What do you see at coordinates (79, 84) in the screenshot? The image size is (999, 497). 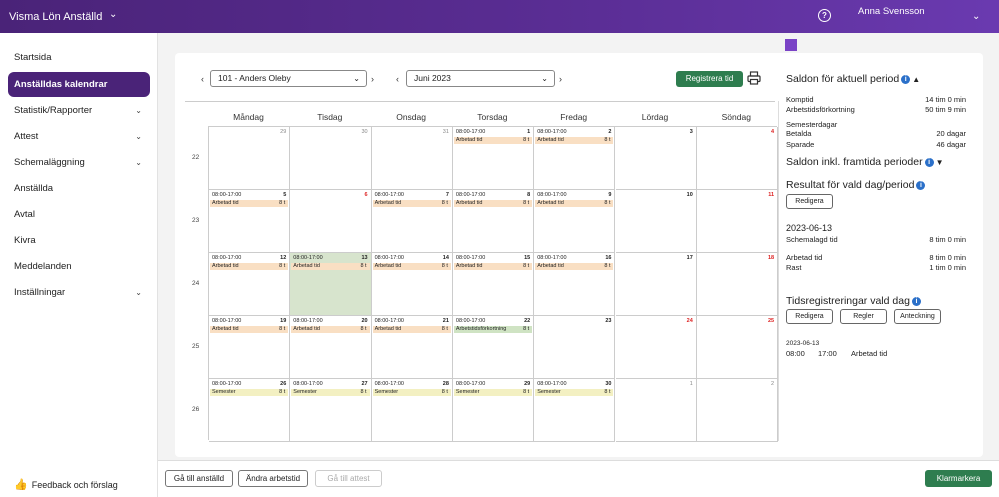 I see `sidebar-item: Anställdas kalendrar` at bounding box center [79, 84].